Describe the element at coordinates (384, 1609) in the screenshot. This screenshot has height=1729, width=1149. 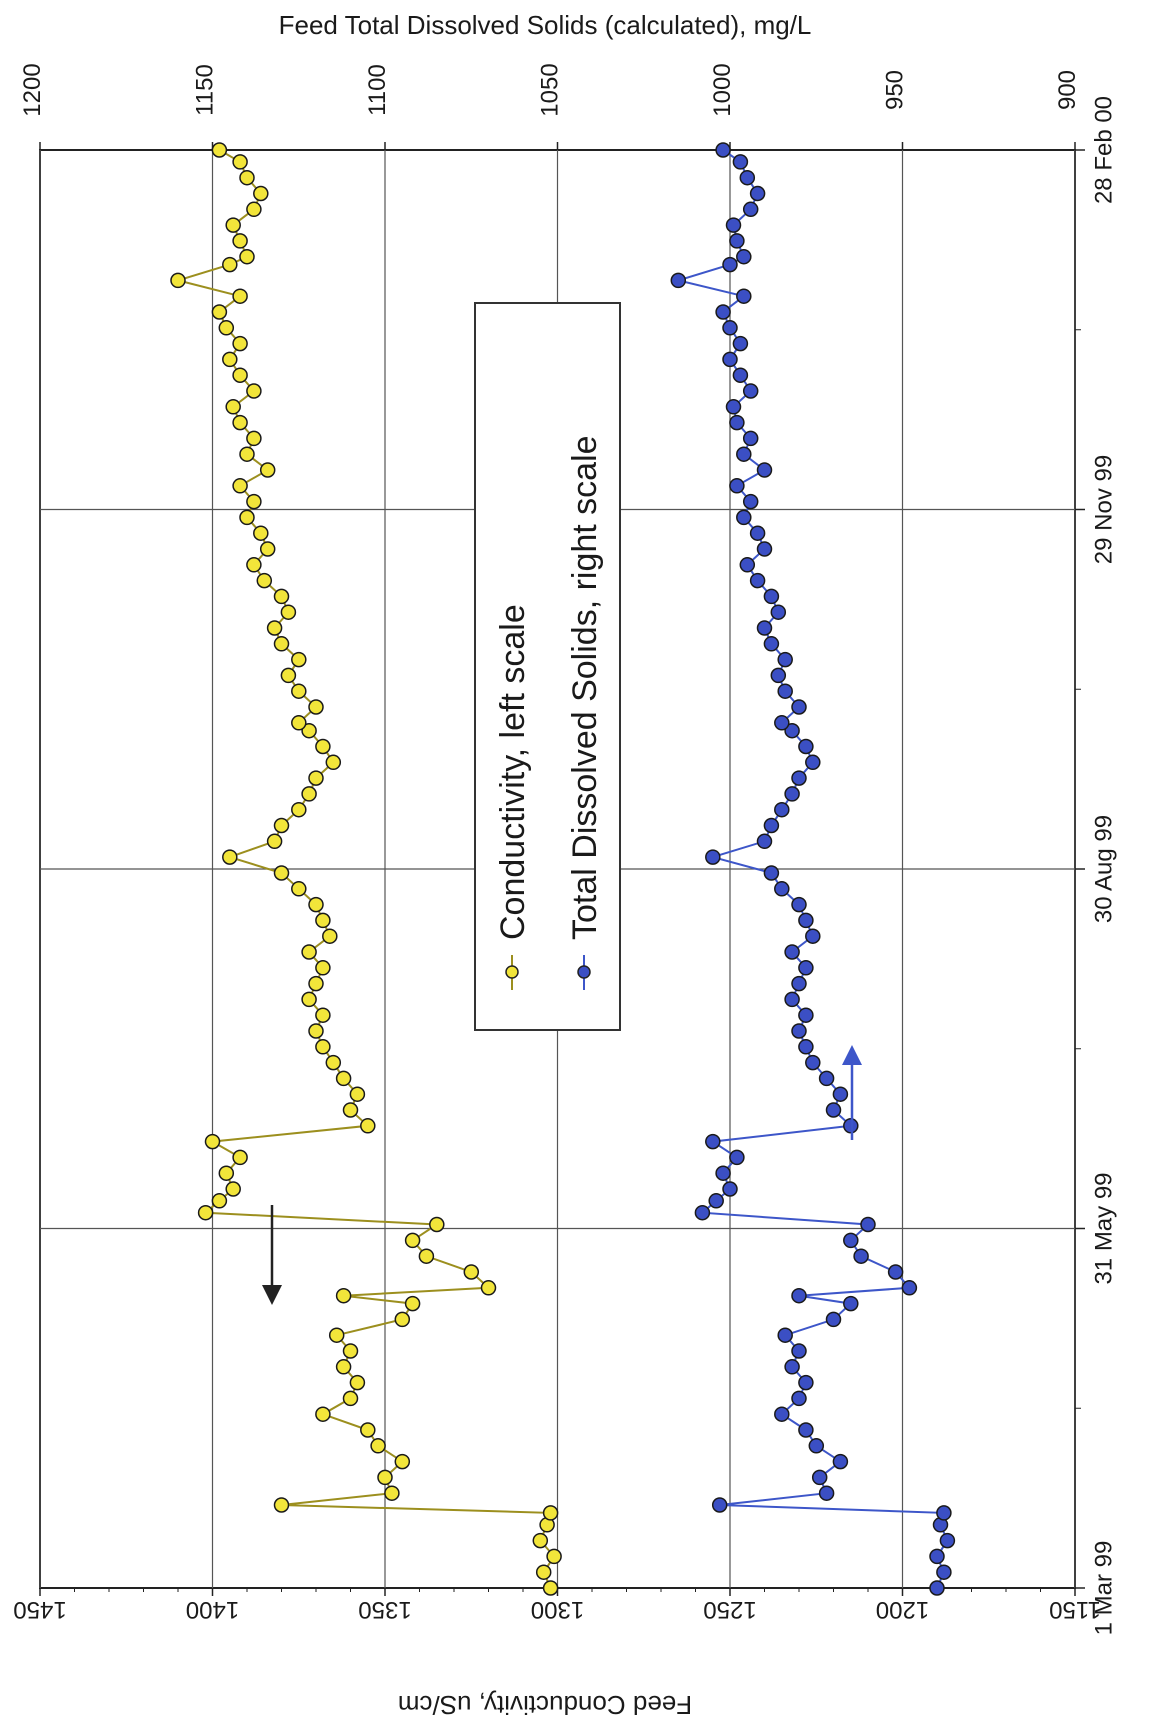
I see `left-tick-label: 1350` at that location.